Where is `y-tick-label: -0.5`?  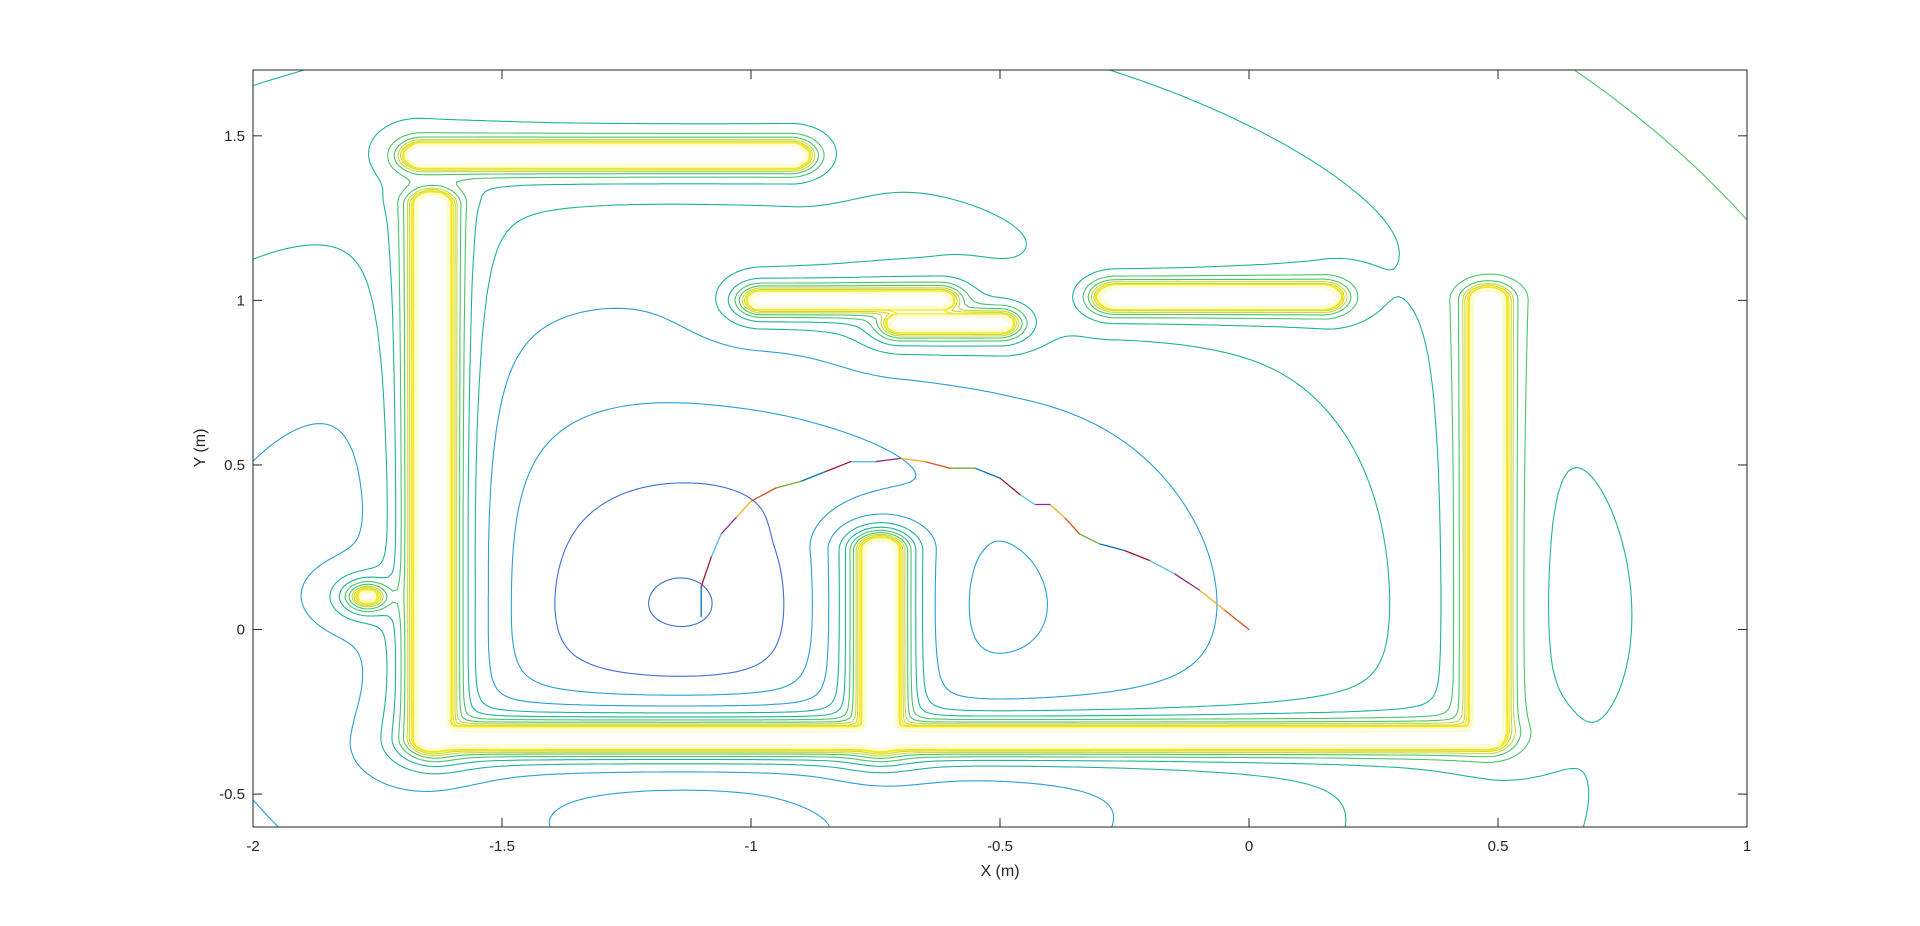
y-tick-label: -0.5 is located at coordinates (232, 794).